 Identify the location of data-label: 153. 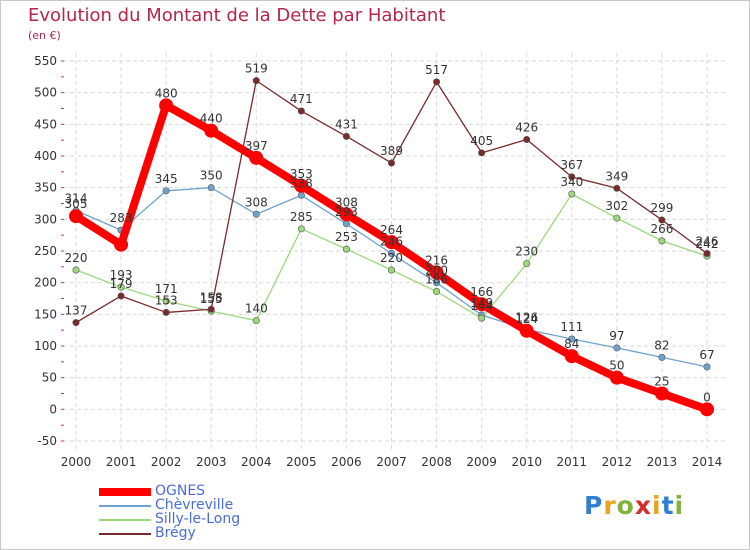
(166, 300).